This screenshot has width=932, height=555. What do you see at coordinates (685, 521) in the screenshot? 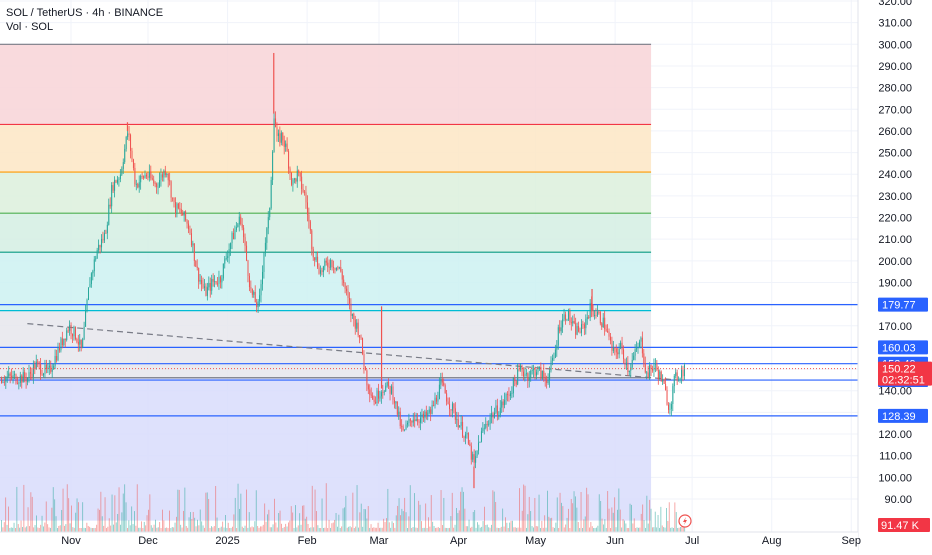
I see `lightning-icon` at bounding box center [685, 521].